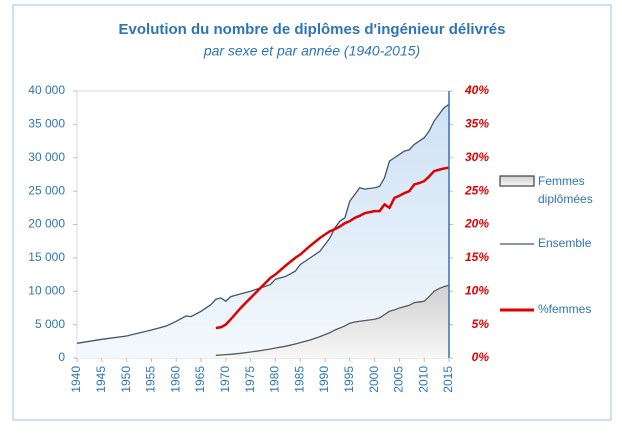  Describe the element at coordinates (349, 379) in the screenshot. I see `x-tick-label: 1995` at that location.